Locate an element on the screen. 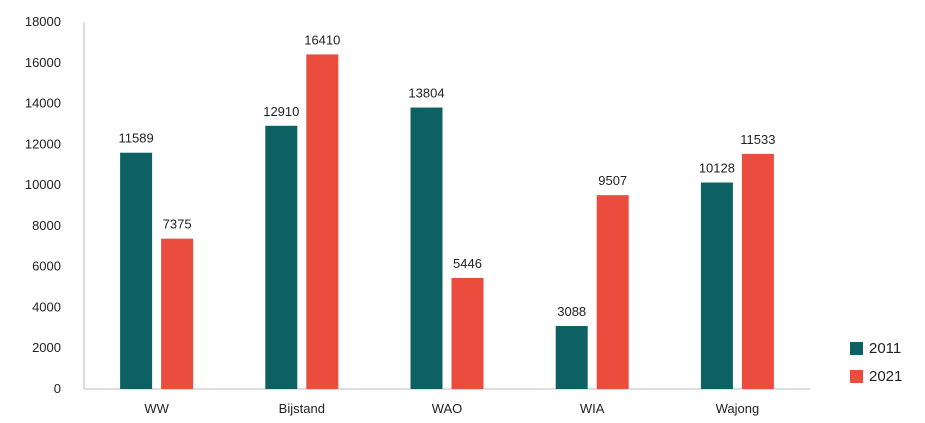 This screenshot has height=423, width=925. y-tick-label: 4000 is located at coordinates (46, 306).